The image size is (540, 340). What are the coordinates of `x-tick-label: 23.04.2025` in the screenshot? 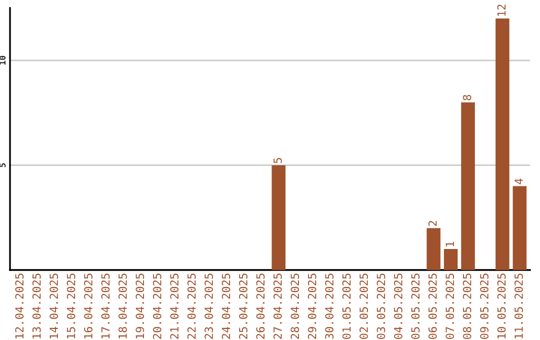 It's located at (208, 306).